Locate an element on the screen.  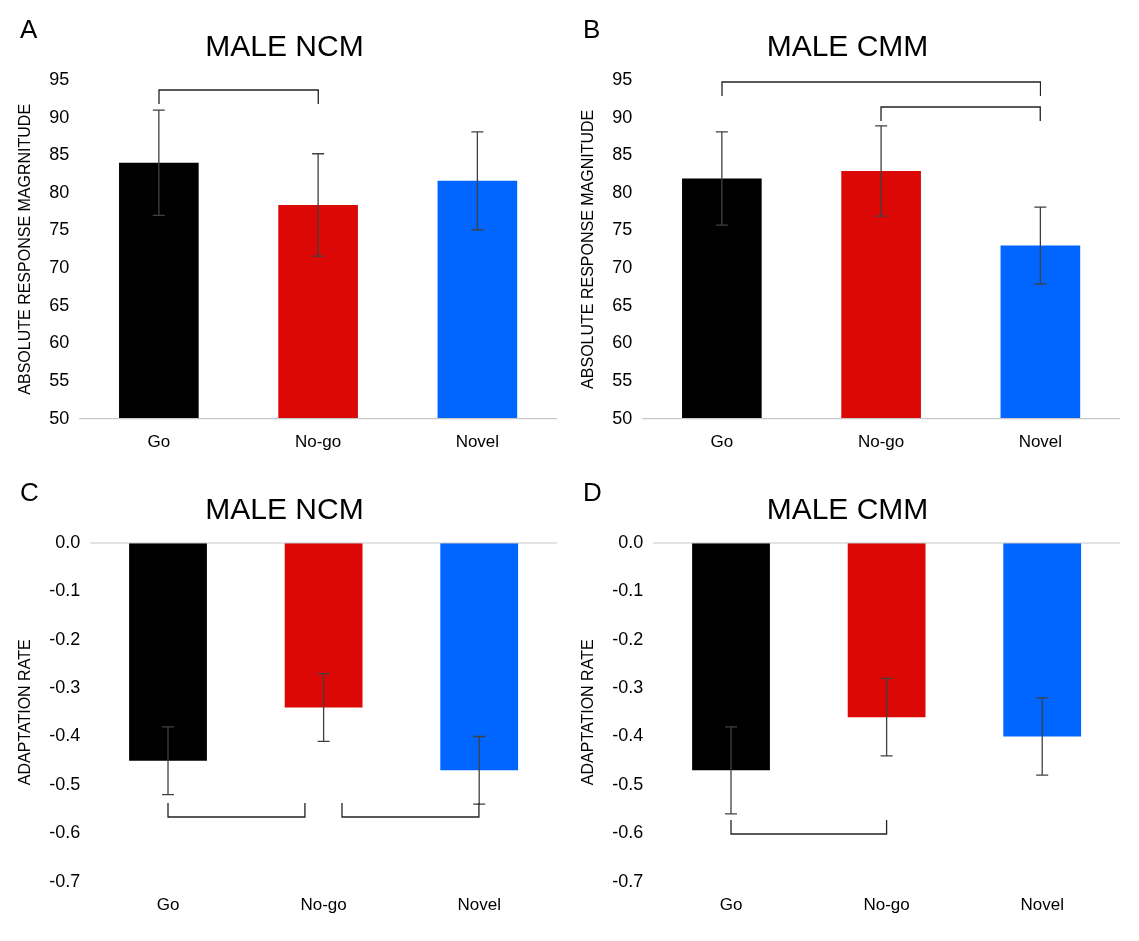
text: C is located at coordinates (29, 492).